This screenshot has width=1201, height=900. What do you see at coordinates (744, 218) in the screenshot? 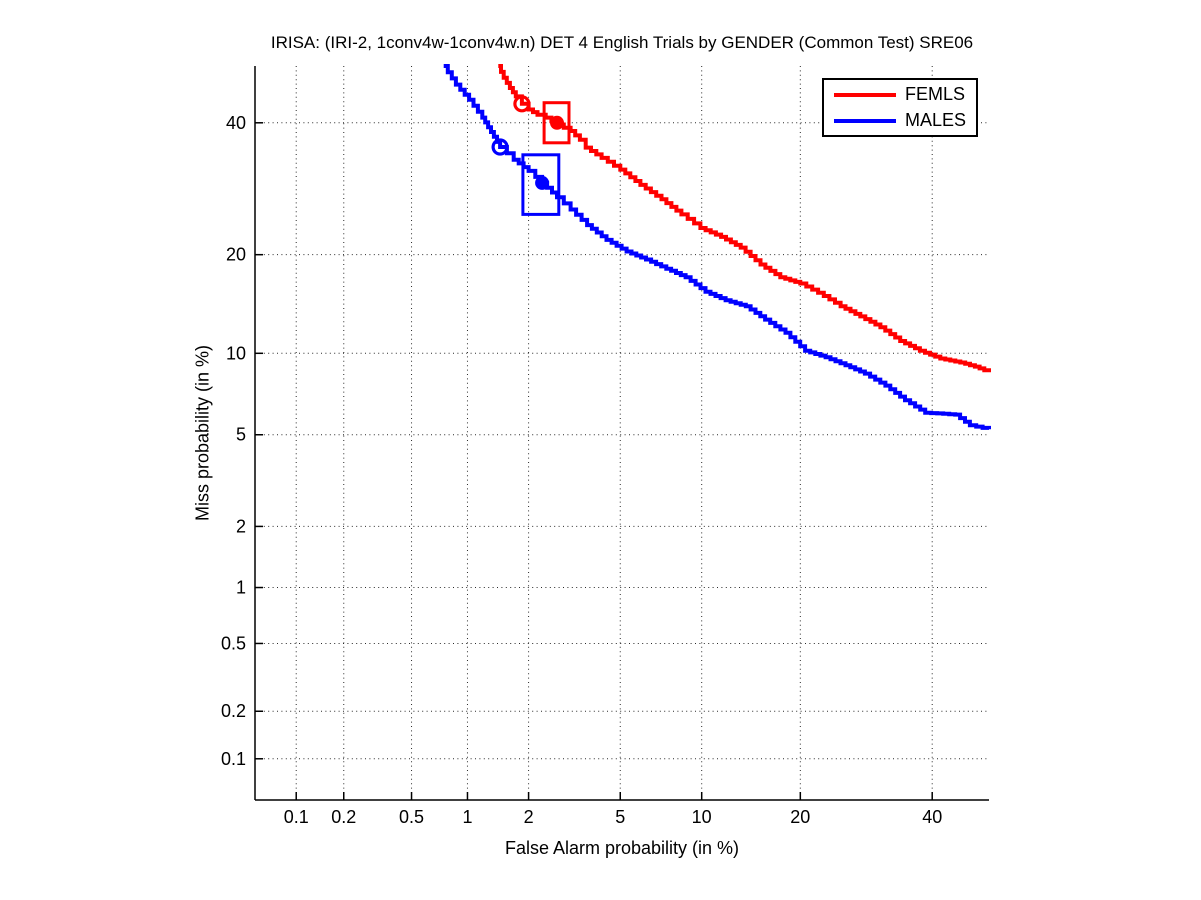
I see `det-curve-femls` at bounding box center [744, 218].